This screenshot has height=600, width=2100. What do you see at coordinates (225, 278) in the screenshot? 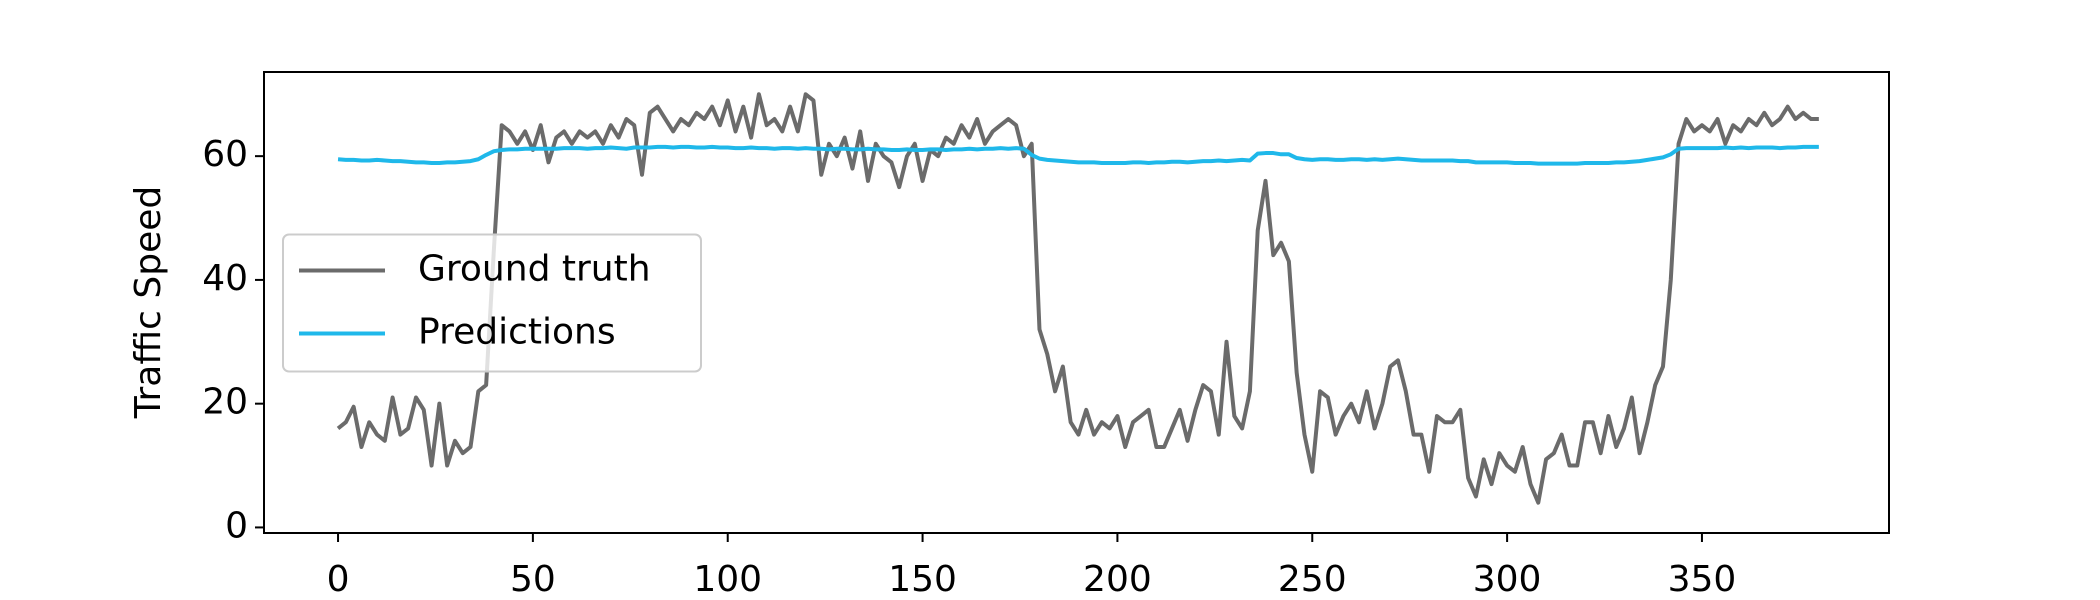
I see `y-tick-label: 40` at bounding box center [225, 278].